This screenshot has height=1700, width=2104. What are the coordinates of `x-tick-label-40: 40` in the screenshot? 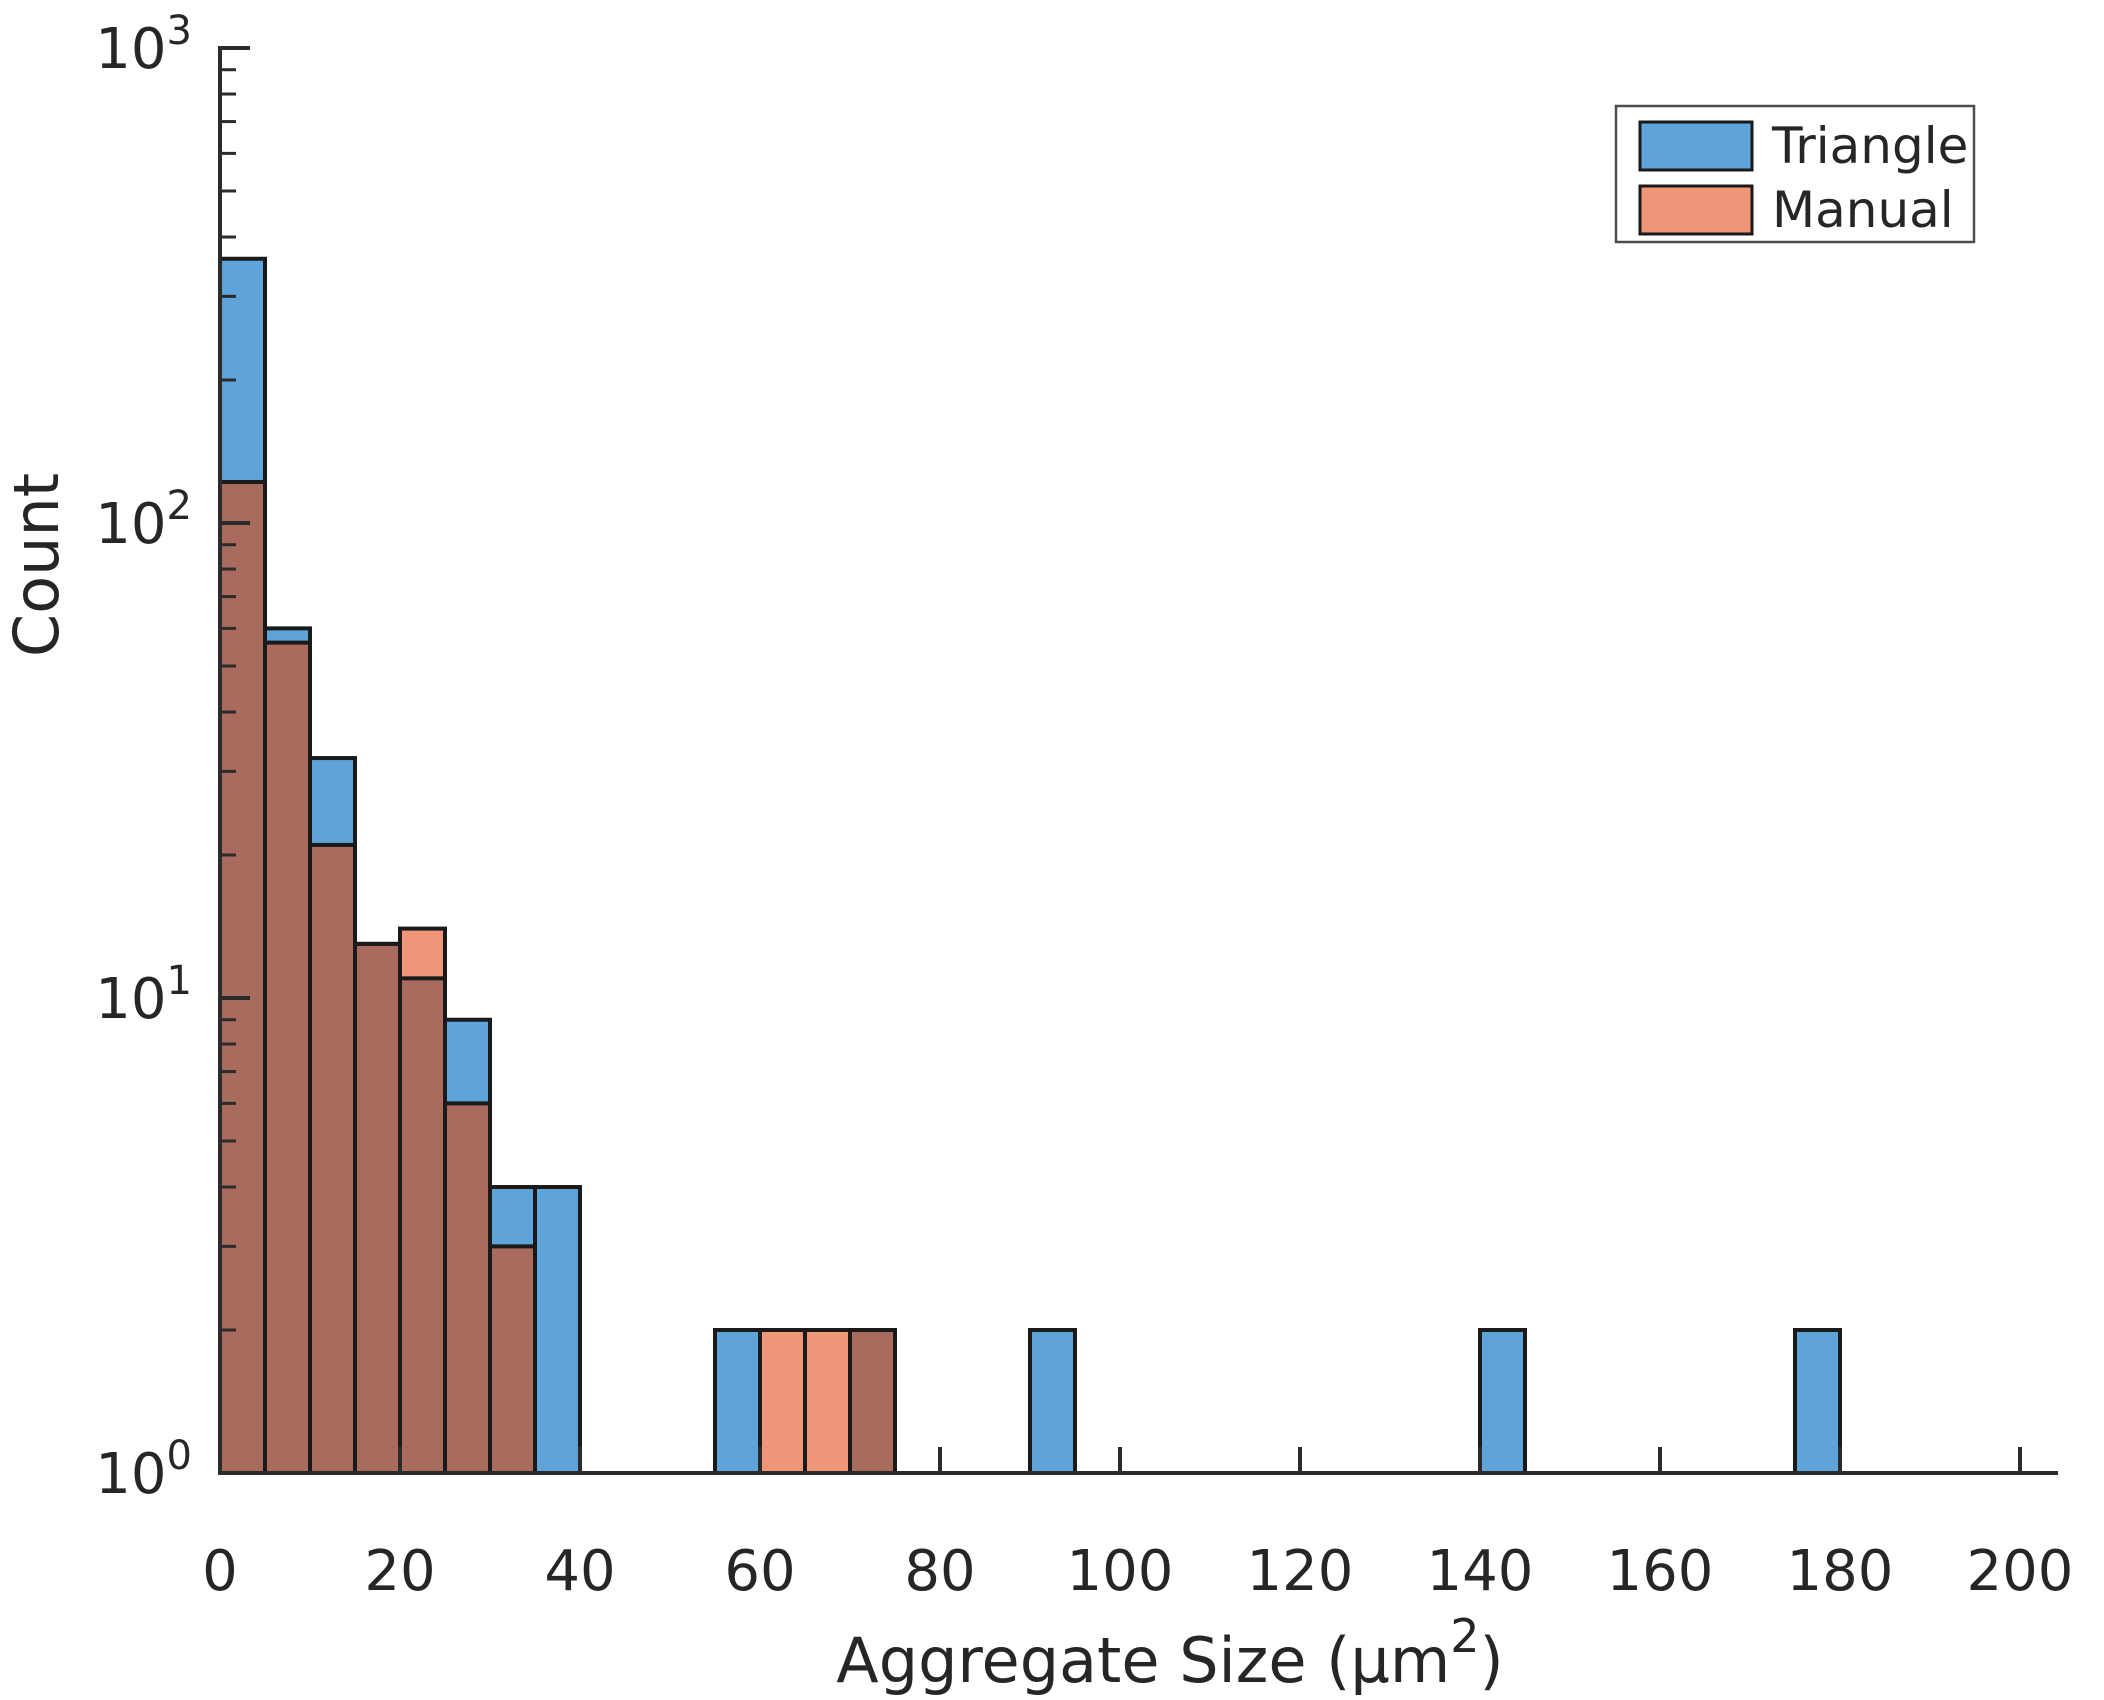 It's located at (579, 1571).